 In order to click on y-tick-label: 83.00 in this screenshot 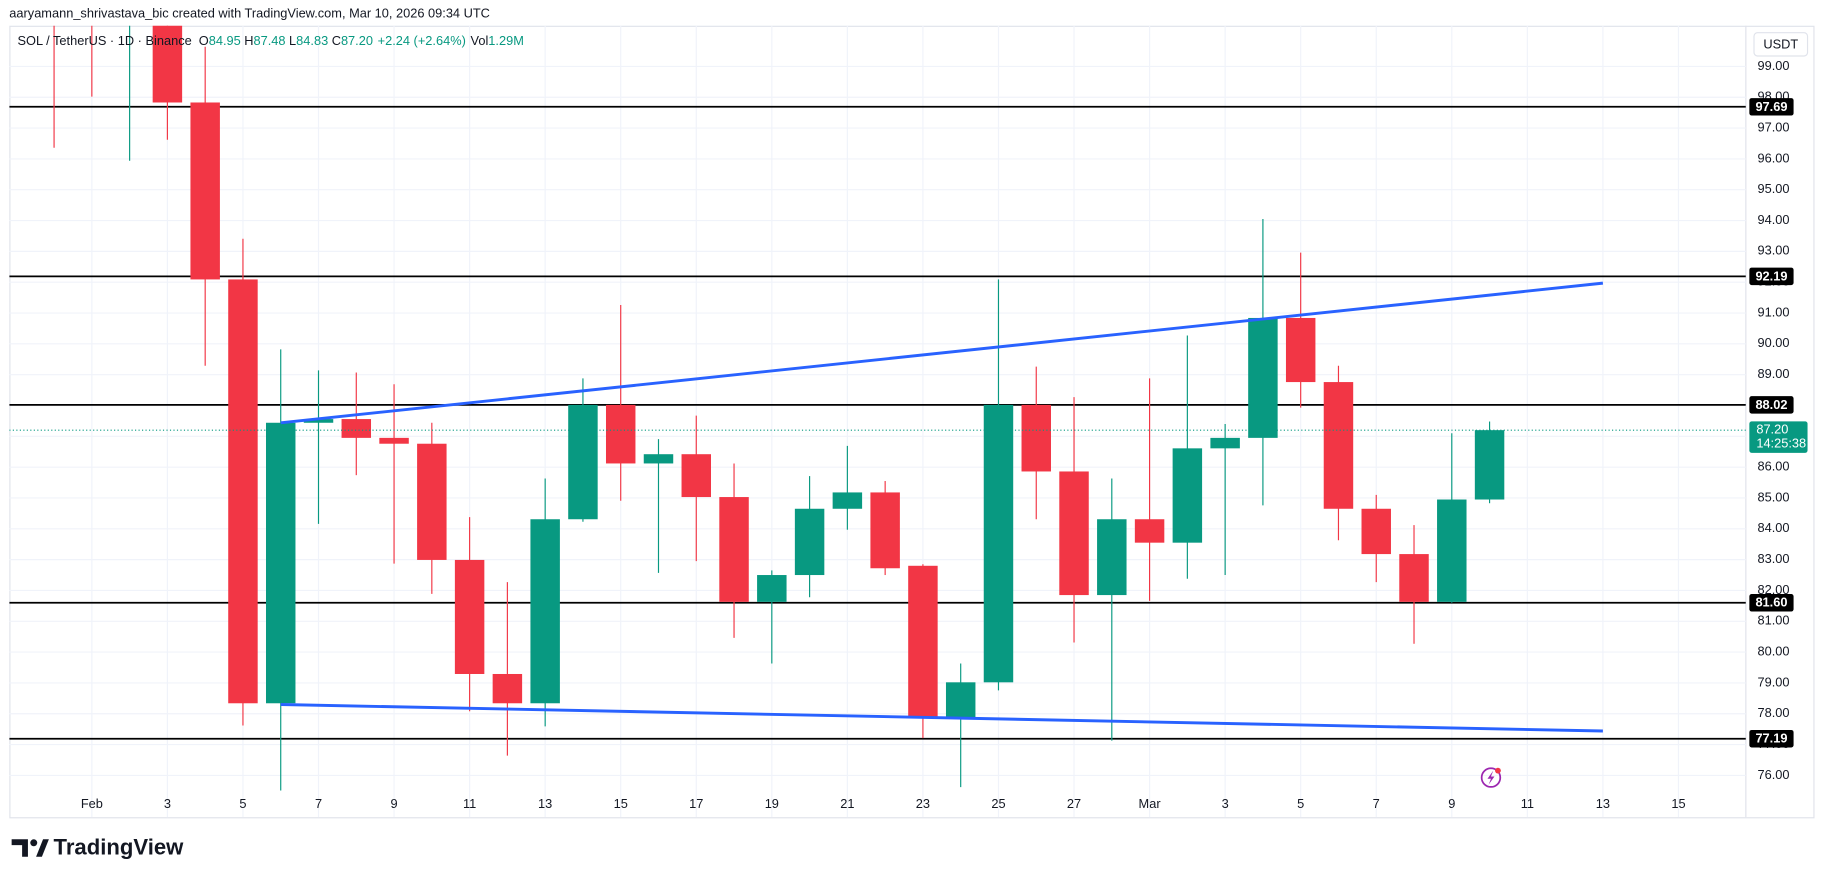, I will do `click(1773, 558)`.